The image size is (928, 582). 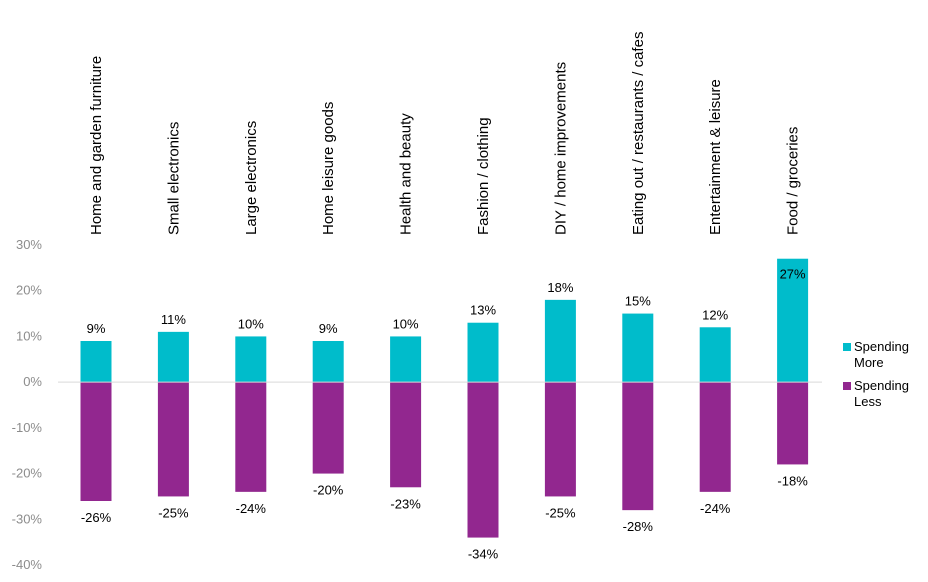 What do you see at coordinates (868, 401) in the screenshot?
I see `legend-label-line: Less` at bounding box center [868, 401].